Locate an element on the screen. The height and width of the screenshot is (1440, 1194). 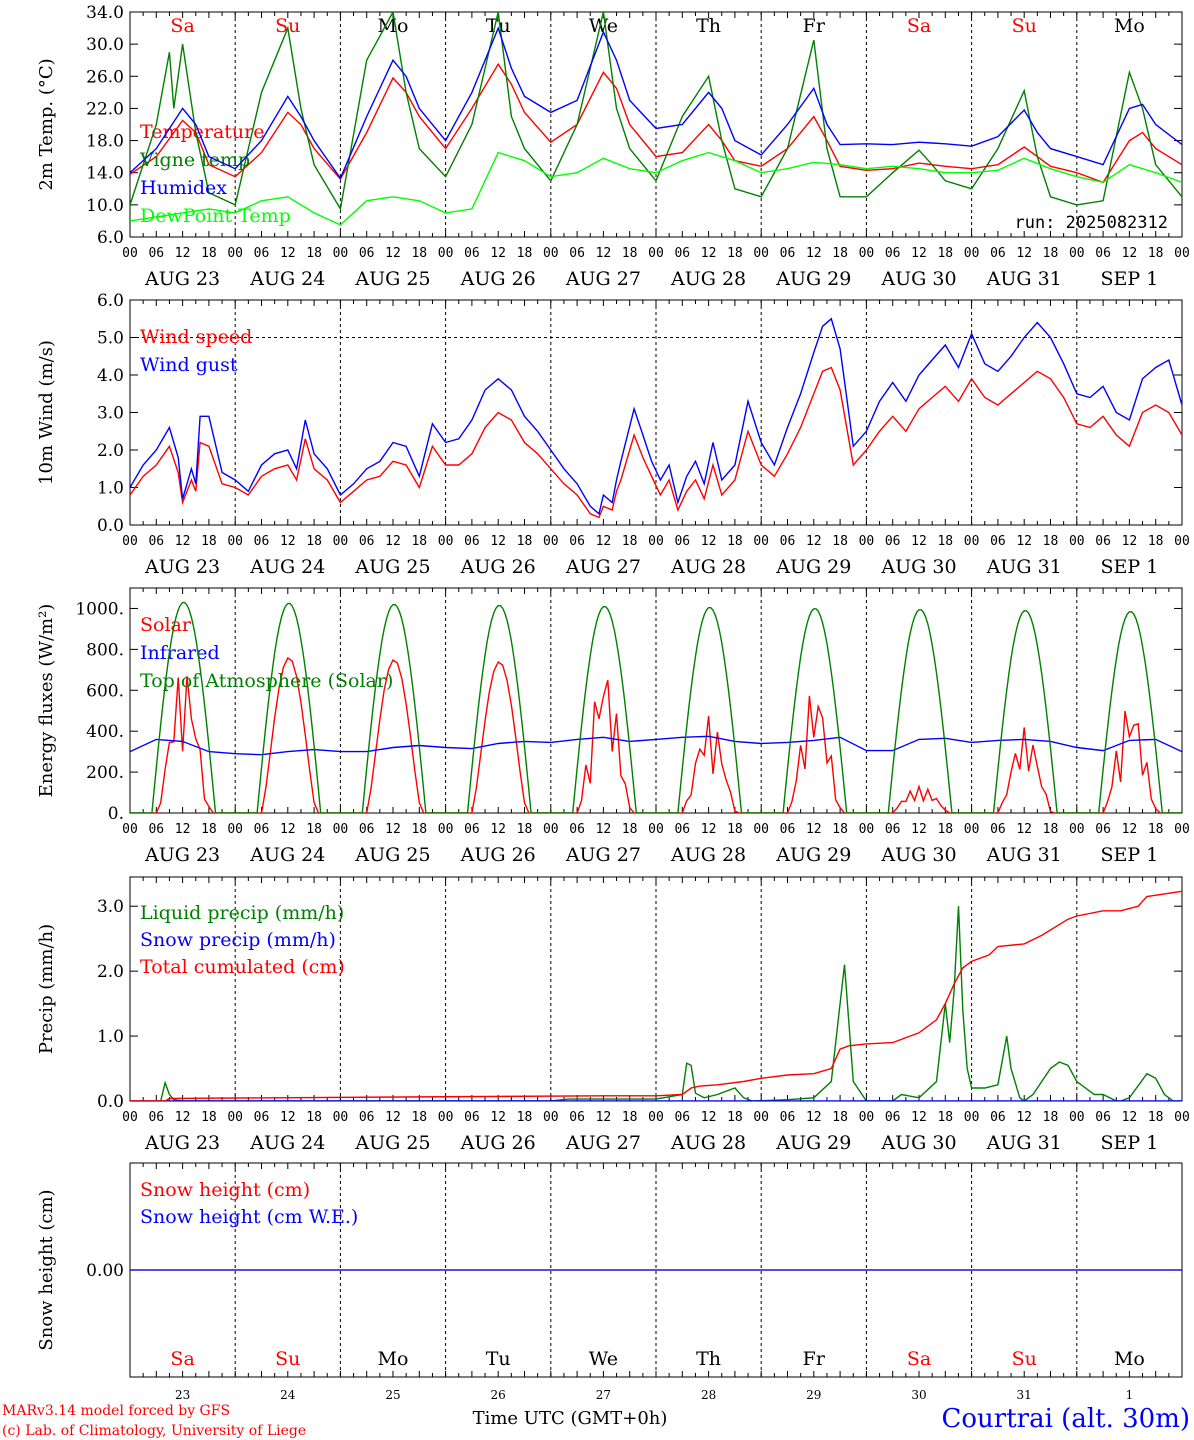
y-axis-label: 10m Wind (m/s) is located at coordinates (46, 412).